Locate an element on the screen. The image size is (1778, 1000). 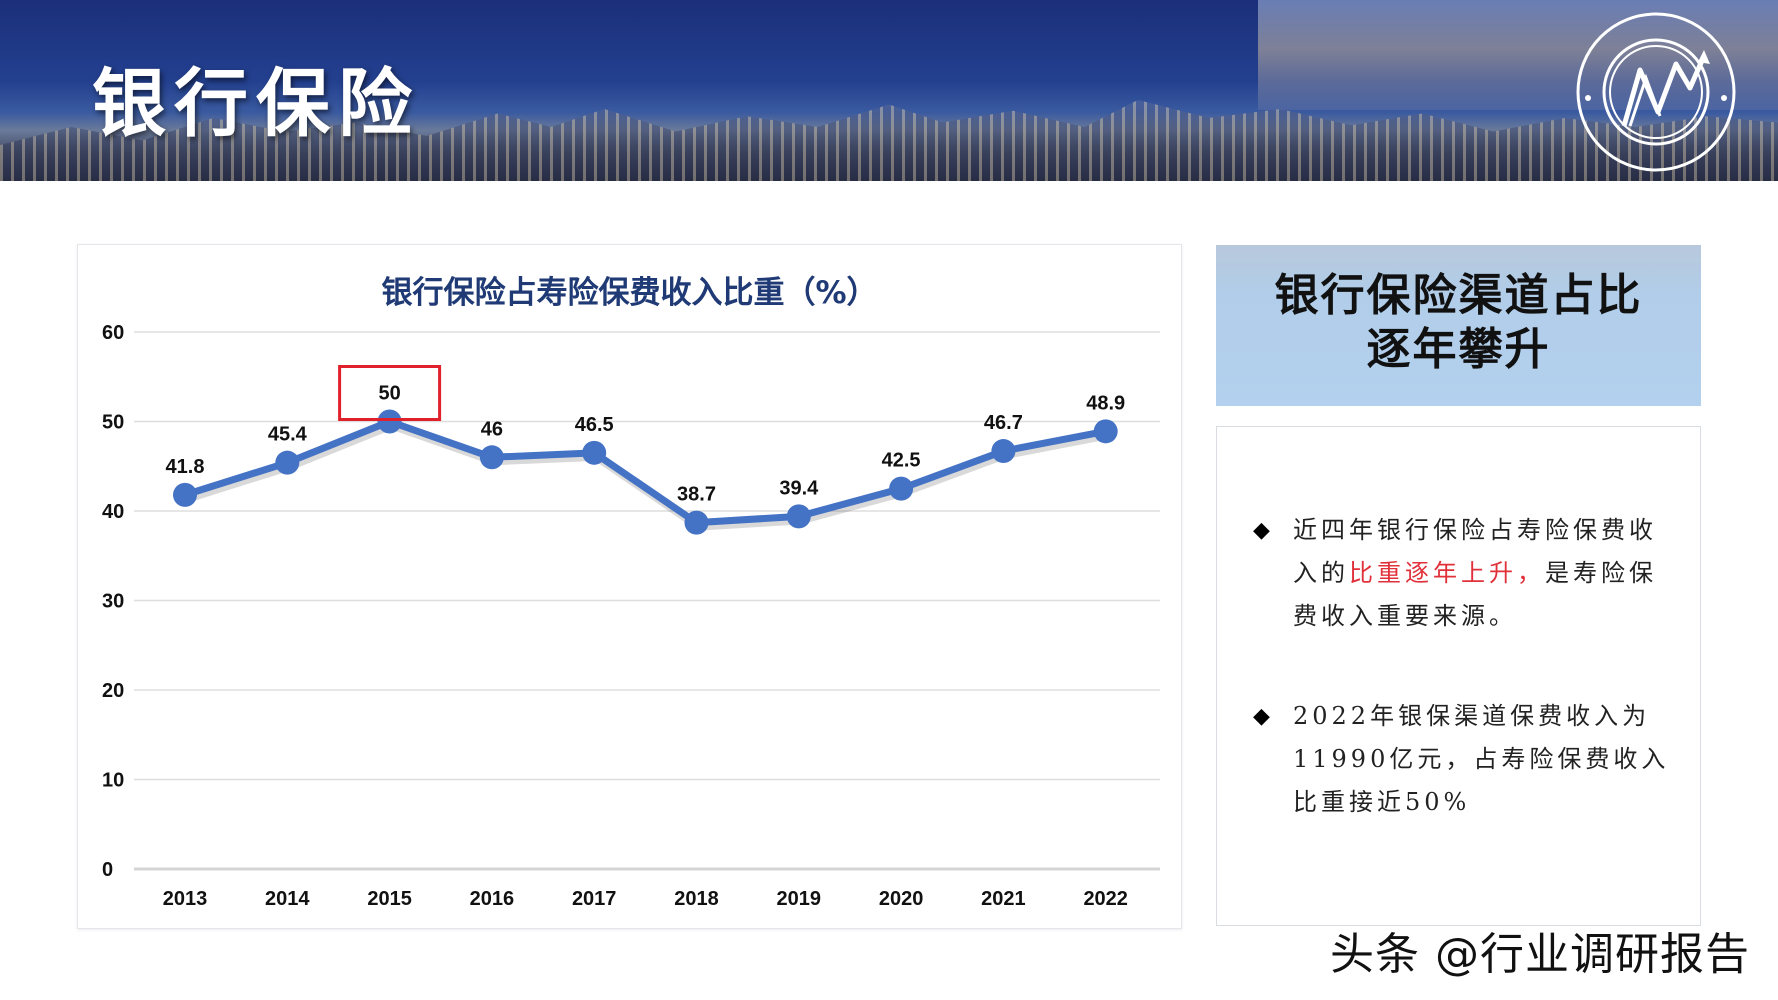
y-tick-label: 50 is located at coordinates (113, 423).